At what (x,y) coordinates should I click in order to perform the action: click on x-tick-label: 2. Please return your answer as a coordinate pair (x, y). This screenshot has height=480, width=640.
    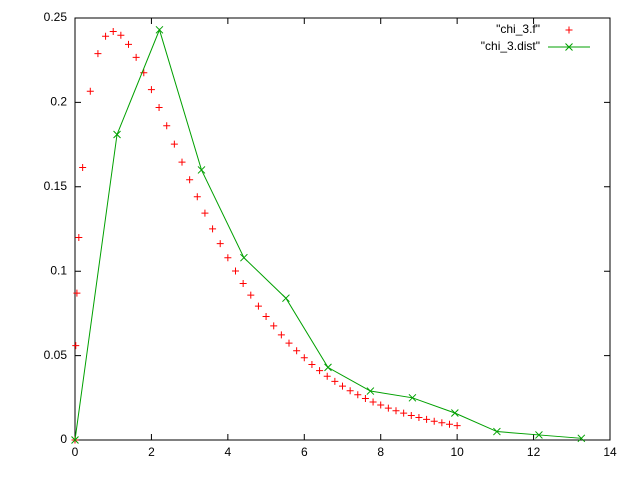
    Looking at the image, I should click on (151, 452).